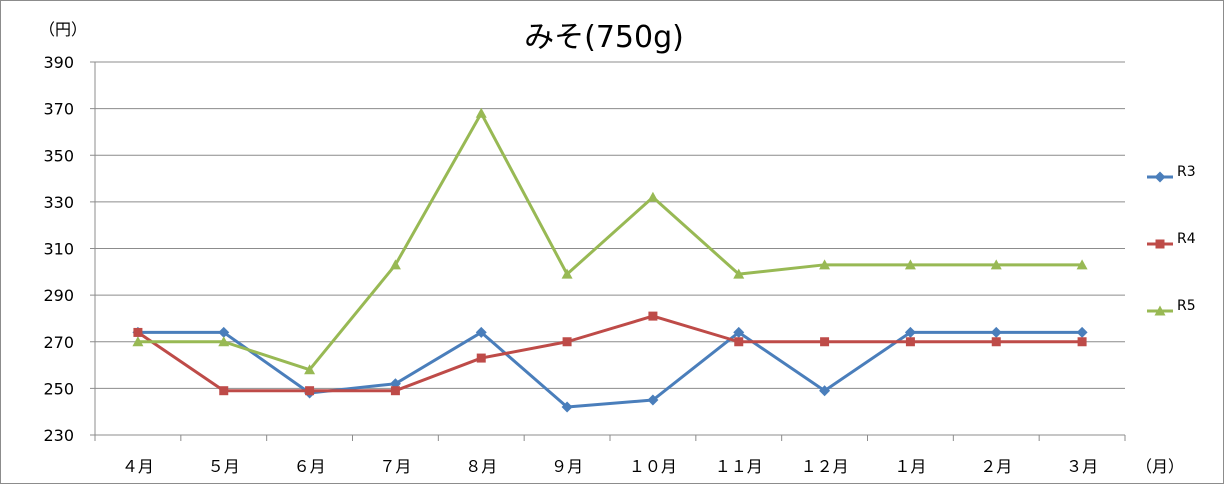 The width and height of the screenshot is (1224, 485). What do you see at coordinates (910, 466) in the screenshot?
I see `x-tick-label: １月` at bounding box center [910, 466].